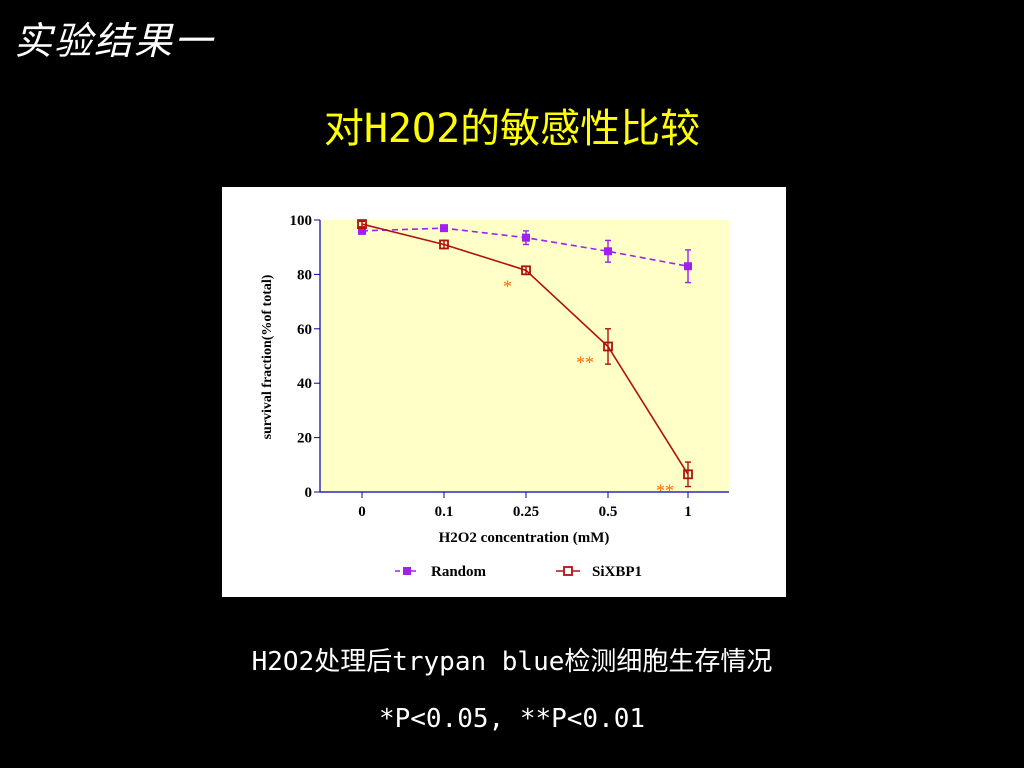 Image resolution: width=1024 pixels, height=768 pixels. Describe the element at coordinates (301, 221) in the screenshot. I see `y-tick-label: 100` at that location.